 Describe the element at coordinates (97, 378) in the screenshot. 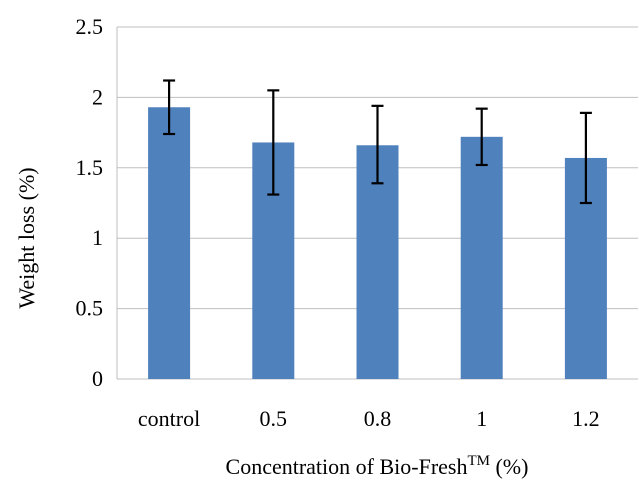

I see `y-tick-label: 0` at that location.